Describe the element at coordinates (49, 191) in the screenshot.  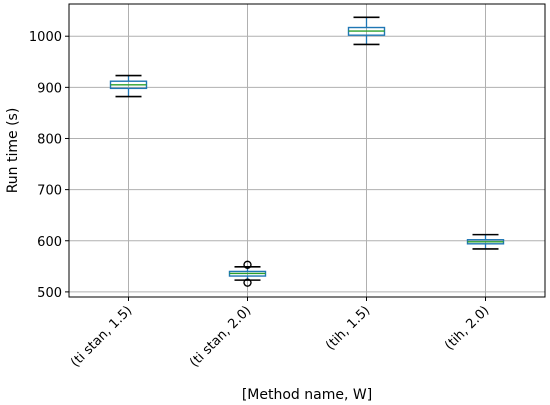
I see `y-tick-label: 700` at that location.